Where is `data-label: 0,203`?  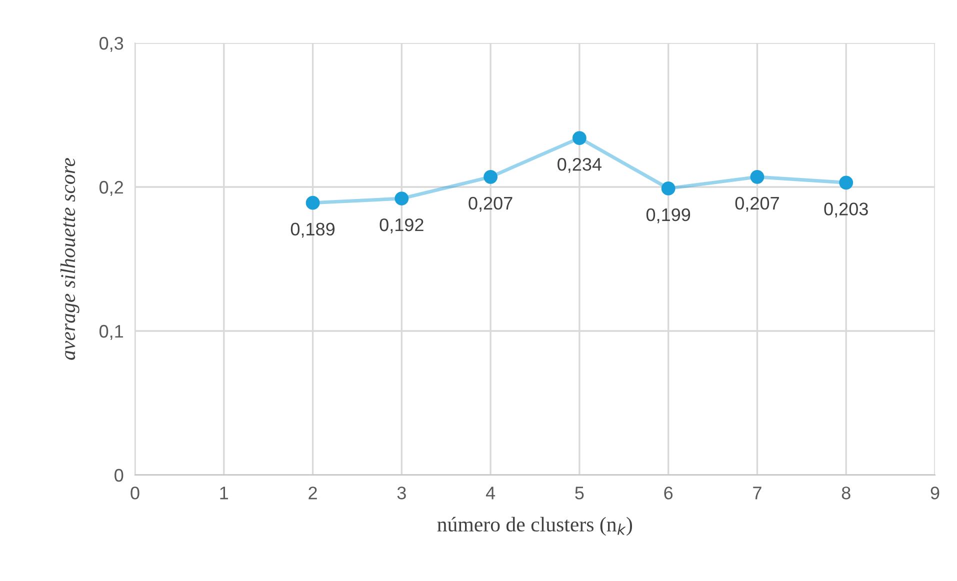 data-label: 0,203 is located at coordinates (846, 210).